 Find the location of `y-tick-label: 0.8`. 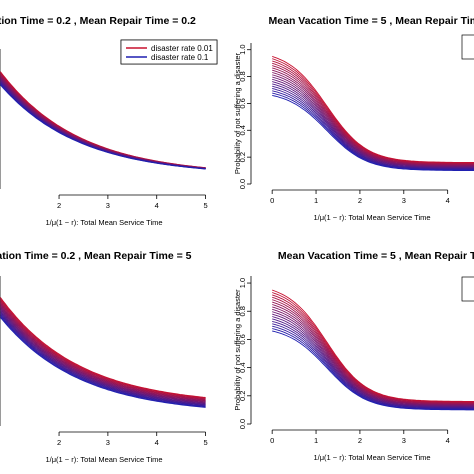

y-tick-label: 0.8 is located at coordinates (242, 76).